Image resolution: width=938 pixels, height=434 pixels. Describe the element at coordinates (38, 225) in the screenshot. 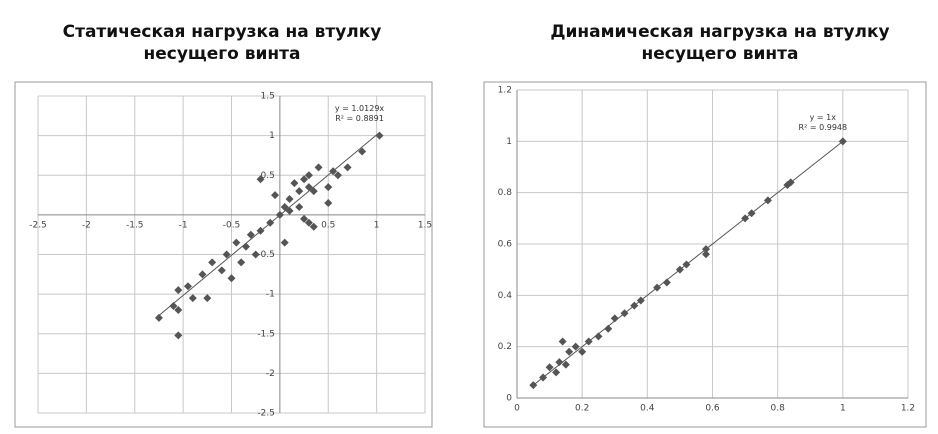

I see `x-tick-label: -2.5` at that location.